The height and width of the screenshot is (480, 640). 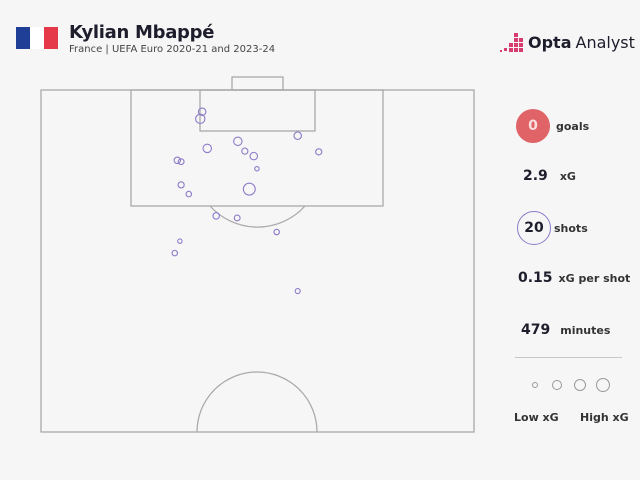 I want to click on france-flag, so click(x=37, y=38).